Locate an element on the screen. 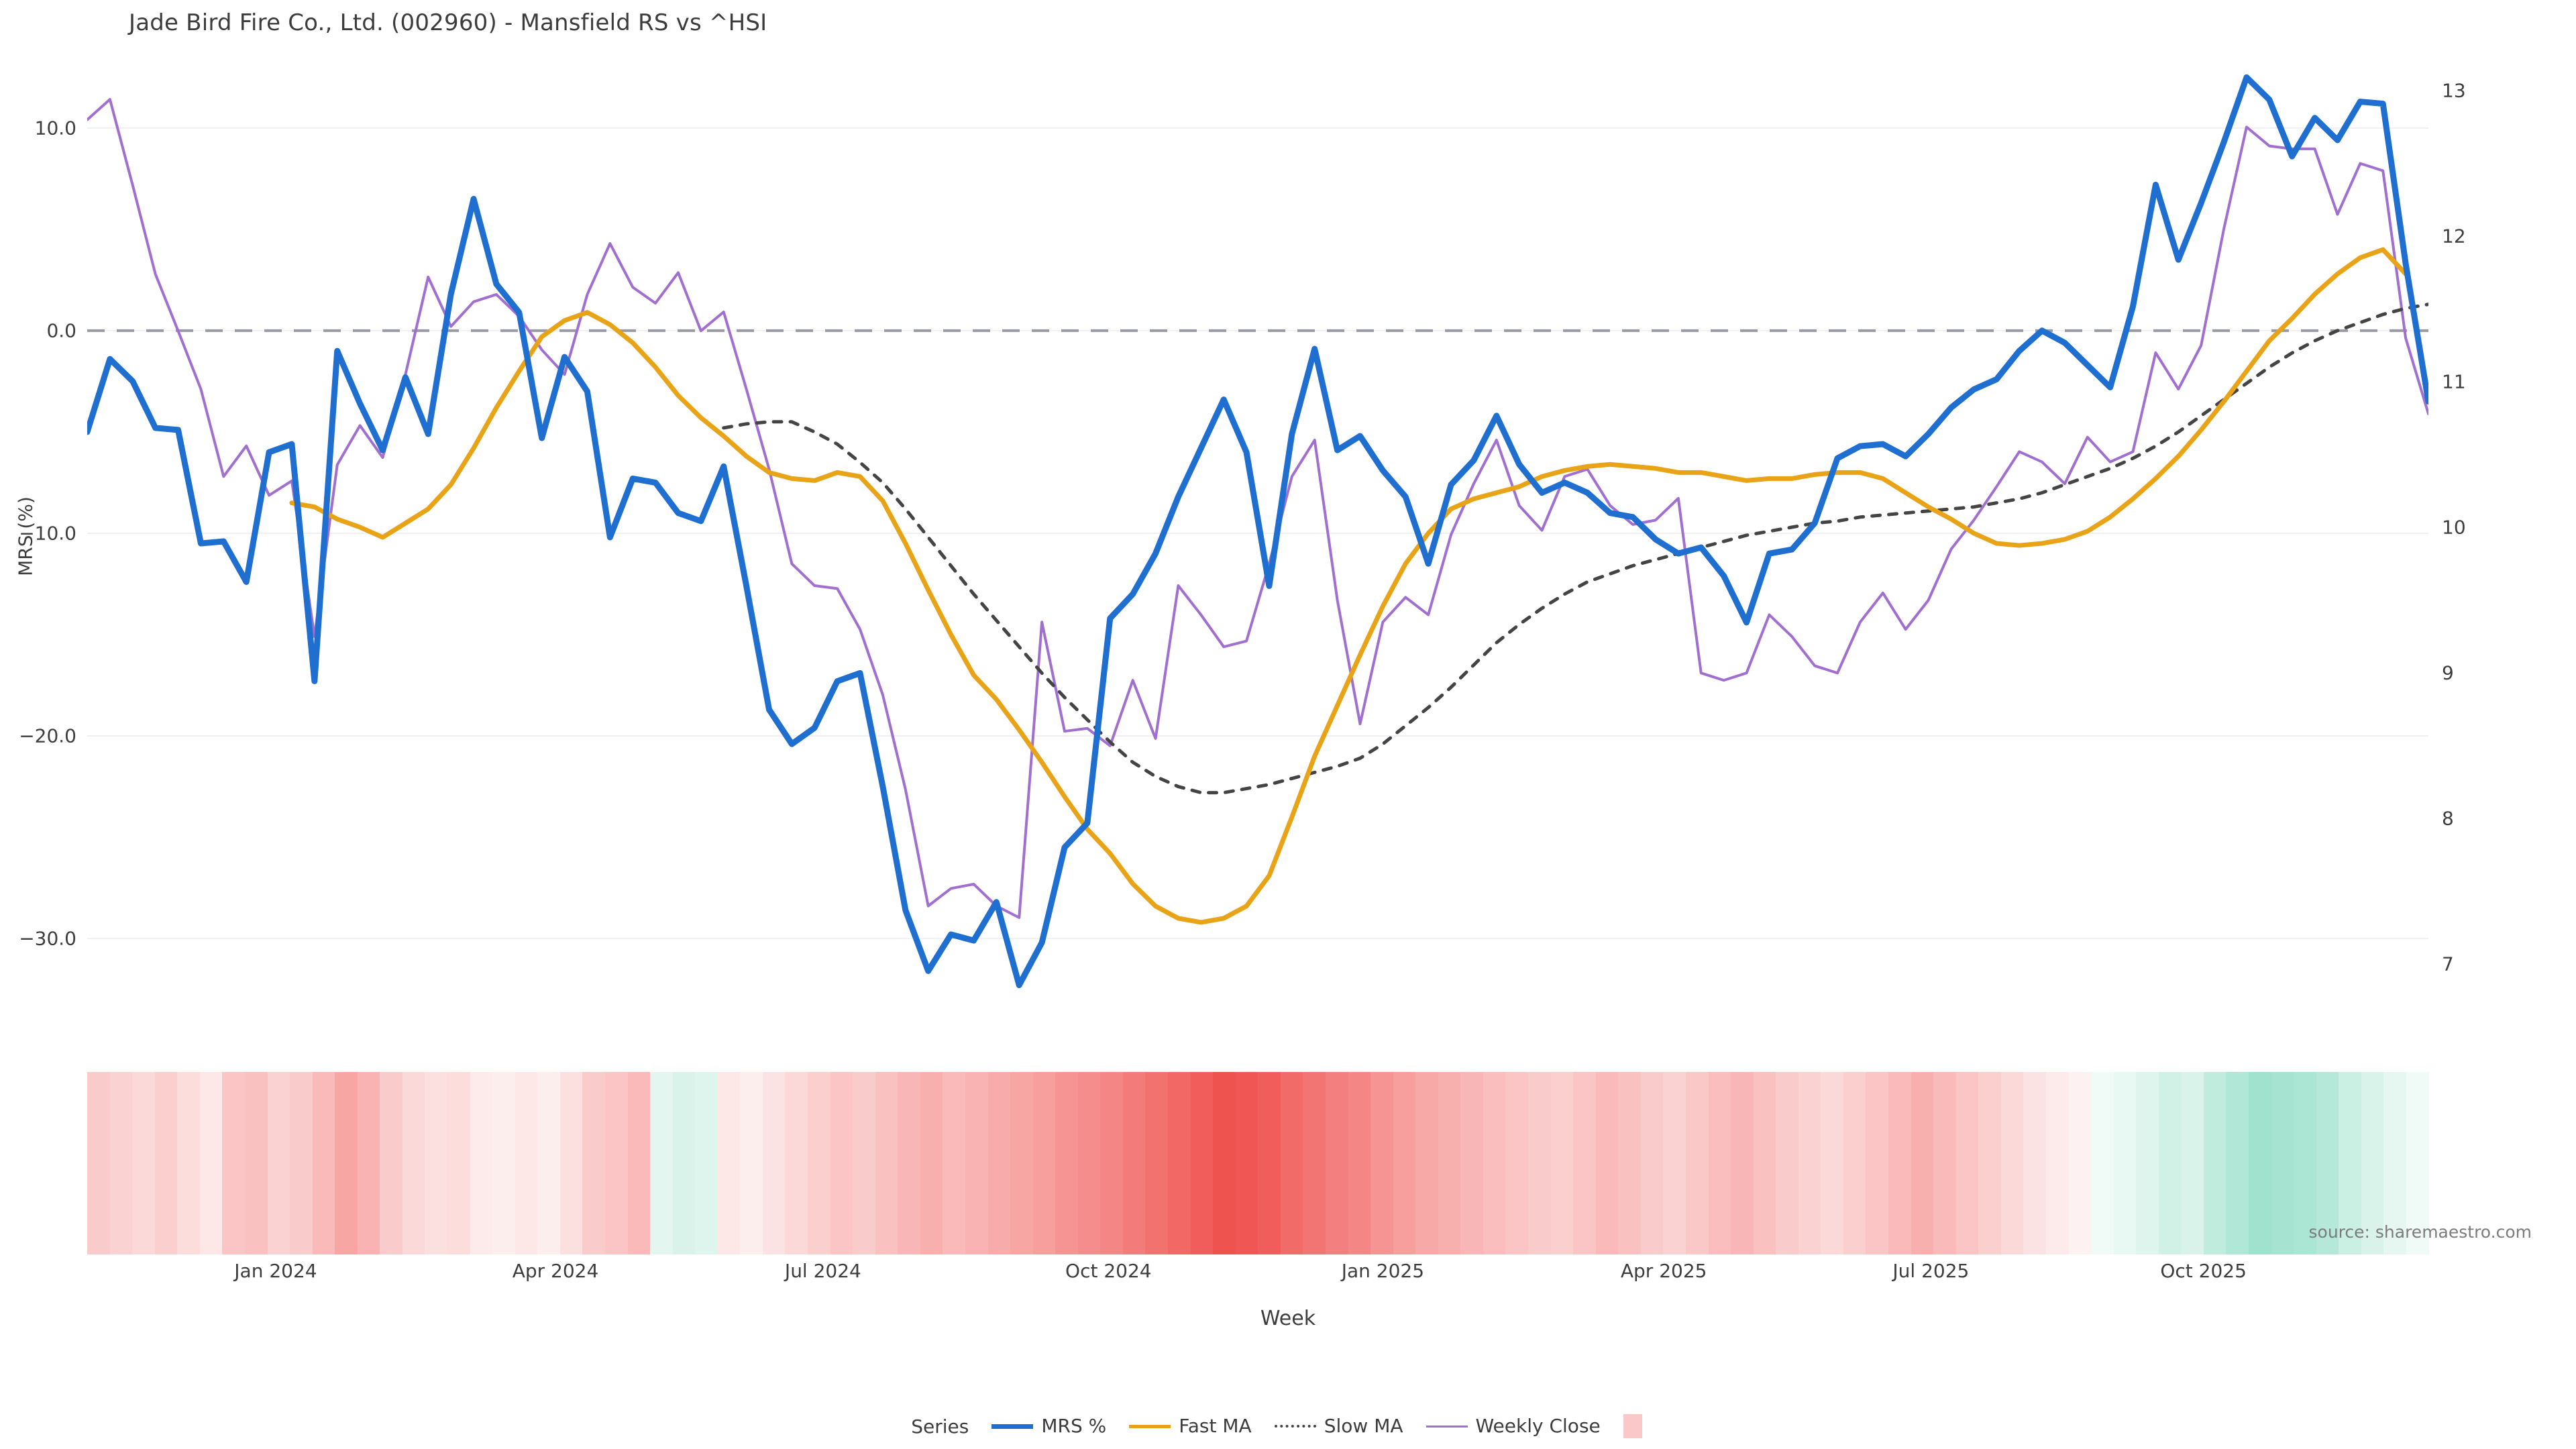 The width and height of the screenshot is (2576, 1449). y-tick-left: −30.0 is located at coordinates (47, 938).